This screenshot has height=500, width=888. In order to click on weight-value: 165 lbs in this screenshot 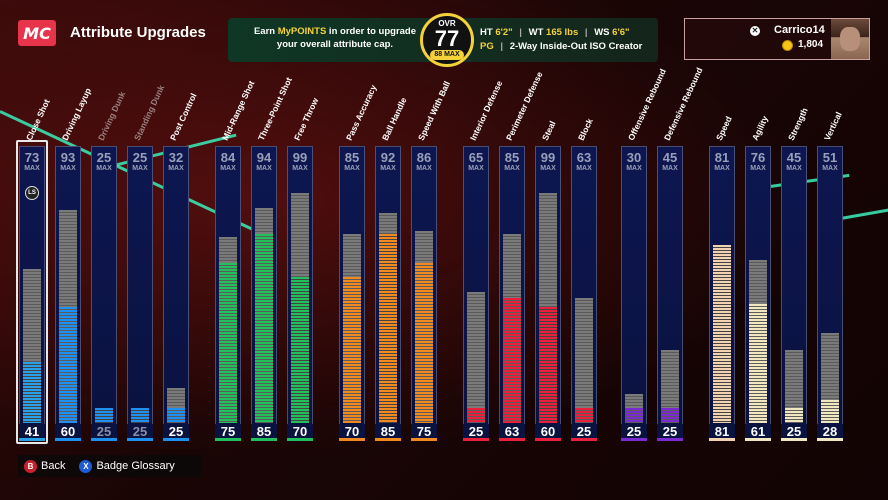, I will do `click(562, 32)`.